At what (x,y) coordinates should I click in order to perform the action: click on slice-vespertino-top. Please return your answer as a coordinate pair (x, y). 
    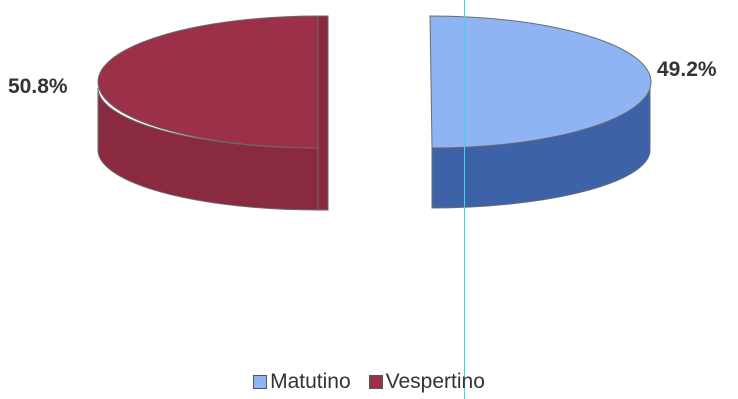
    Looking at the image, I should click on (208, 82).